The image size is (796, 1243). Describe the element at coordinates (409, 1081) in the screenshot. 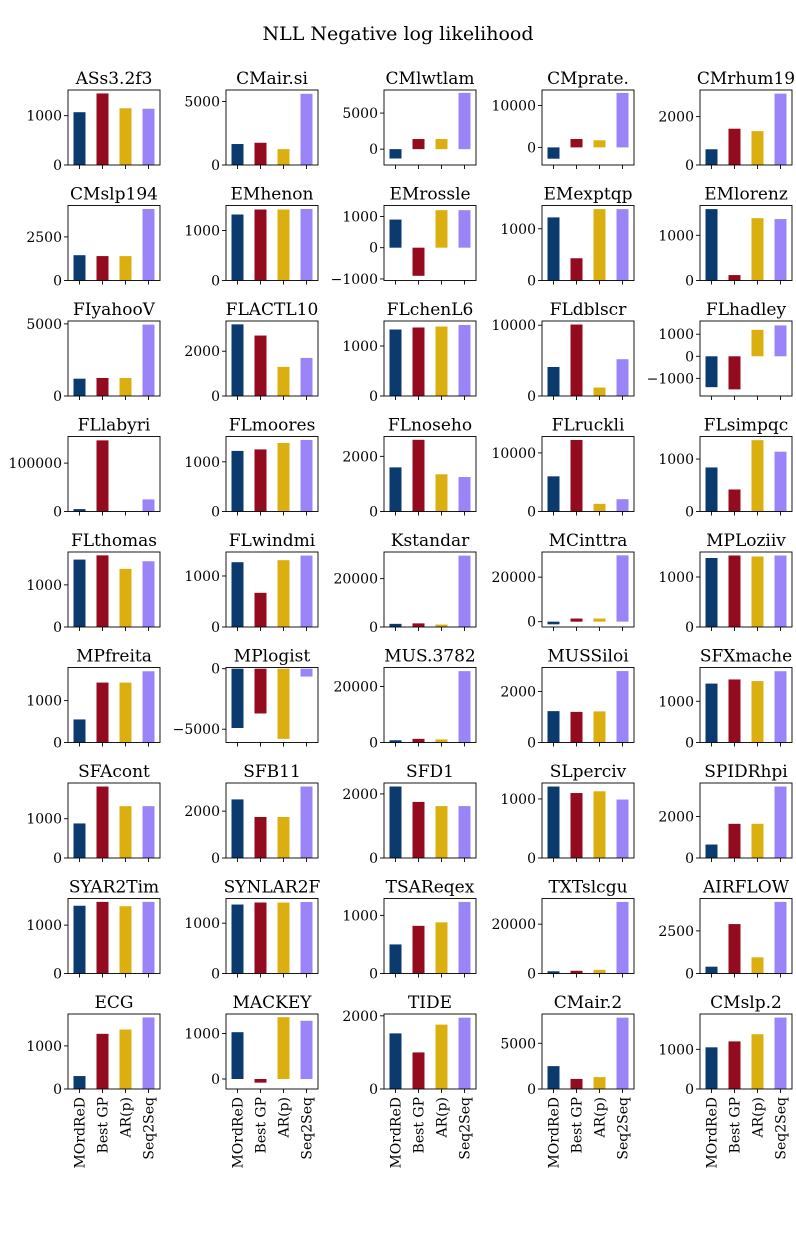

I see `panel-tide: TIDE 0 2000 MOrdReD Best GP AR(p) Seq2Seq` at that location.